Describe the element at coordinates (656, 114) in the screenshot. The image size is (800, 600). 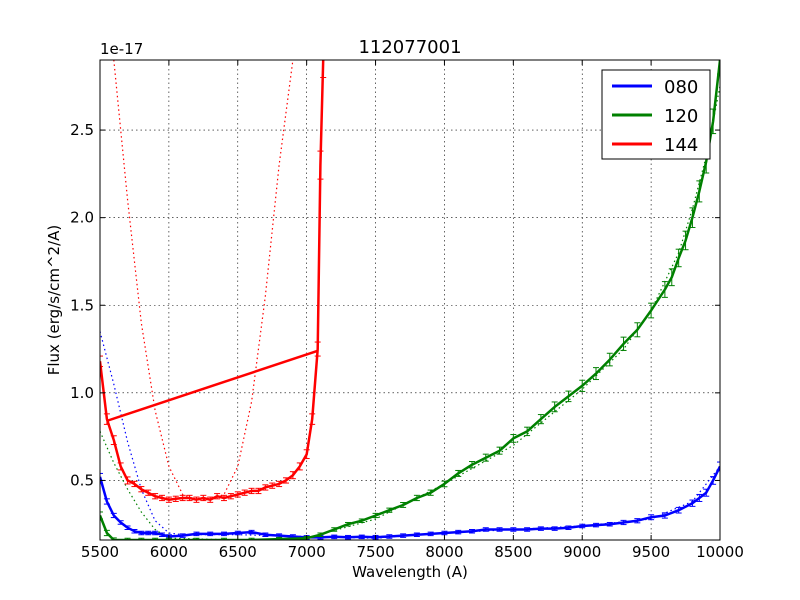
I see `legend: 080 120 144` at that location.